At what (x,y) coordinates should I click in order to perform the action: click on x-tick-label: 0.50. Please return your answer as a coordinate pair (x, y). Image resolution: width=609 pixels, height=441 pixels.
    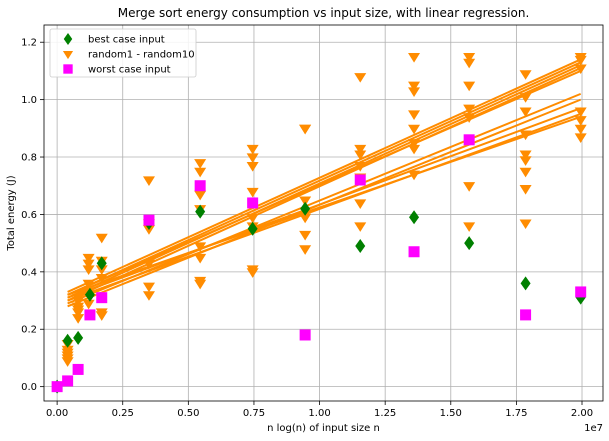
    Looking at the image, I should click on (188, 413).